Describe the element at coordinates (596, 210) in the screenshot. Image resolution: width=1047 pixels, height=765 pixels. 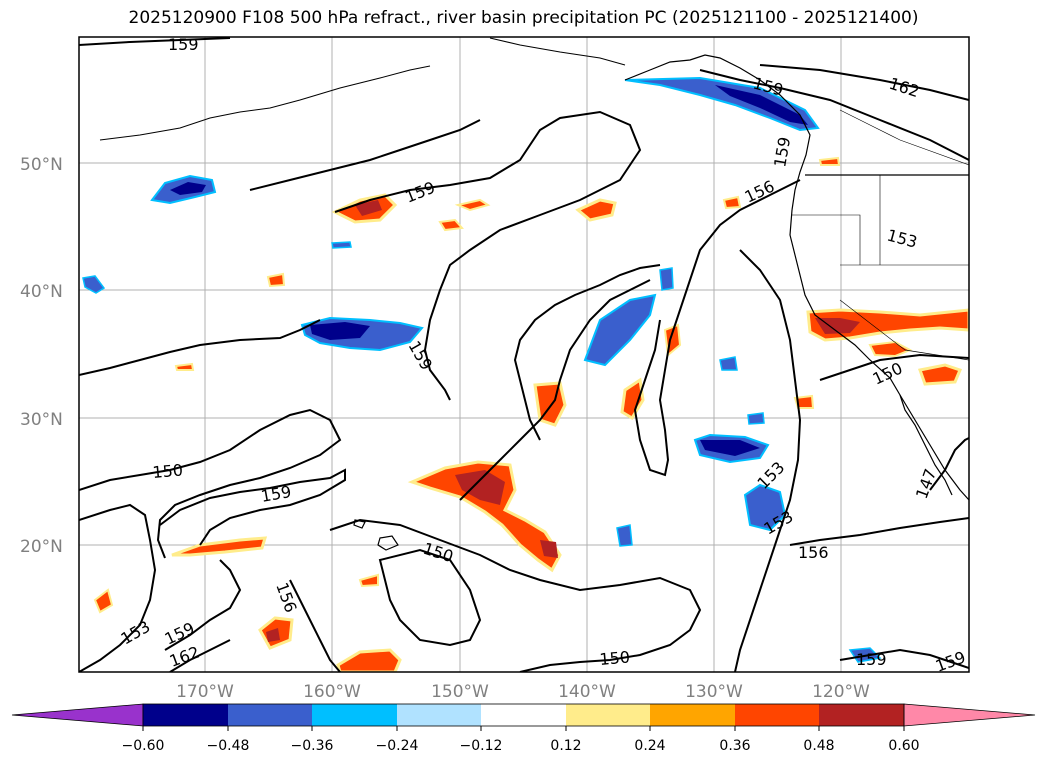
I see `pos-area-45n-east` at that location.